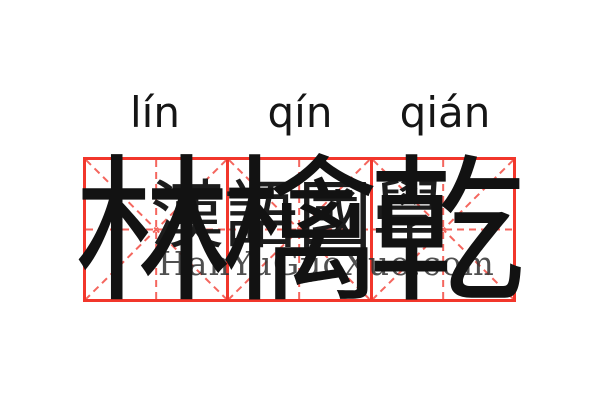 The width and height of the screenshot is (600, 400). Describe the element at coordinates (155, 112) in the screenshot. I see `pinyin-syllable-1: lín` at that location.